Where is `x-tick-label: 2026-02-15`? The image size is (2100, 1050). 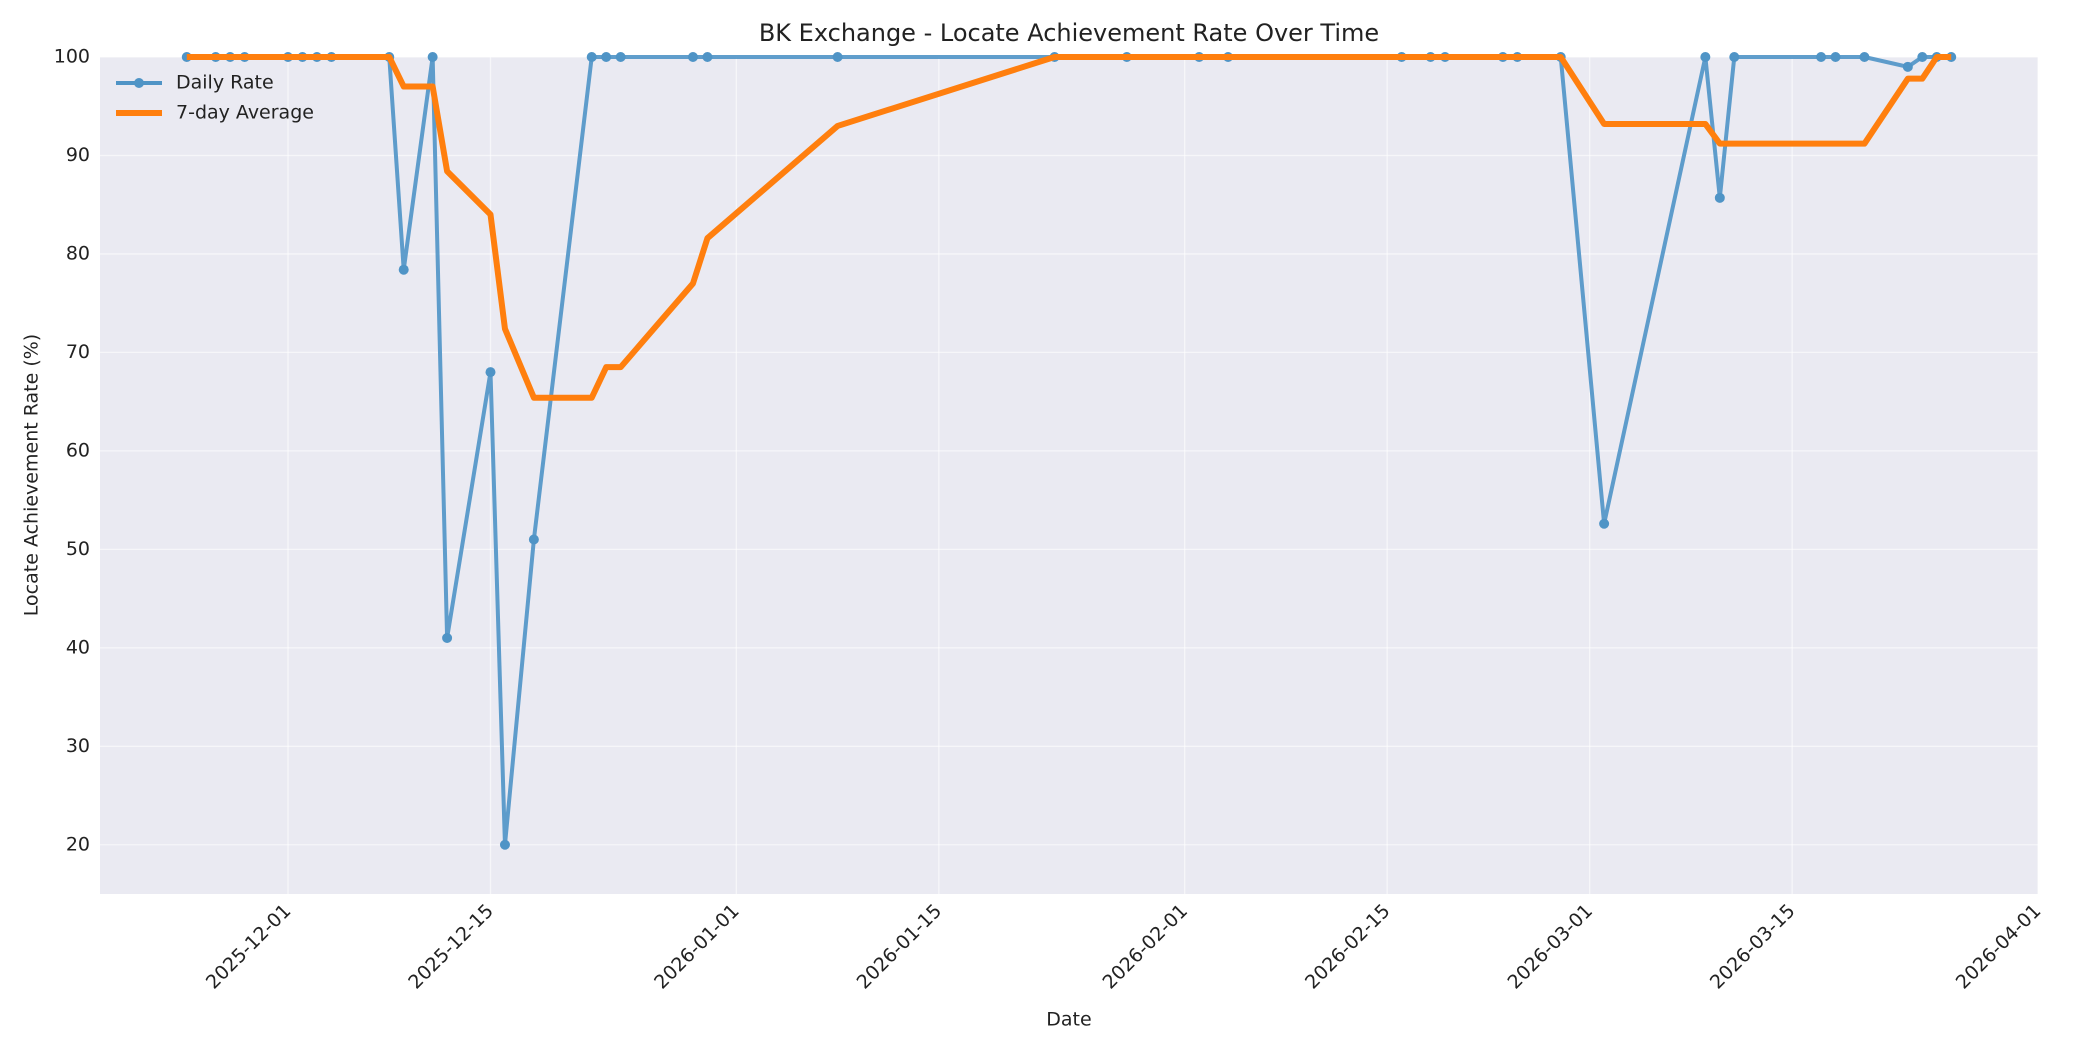 x-tick-label: 2026-02-15 is located at coordinates (1348, 947).